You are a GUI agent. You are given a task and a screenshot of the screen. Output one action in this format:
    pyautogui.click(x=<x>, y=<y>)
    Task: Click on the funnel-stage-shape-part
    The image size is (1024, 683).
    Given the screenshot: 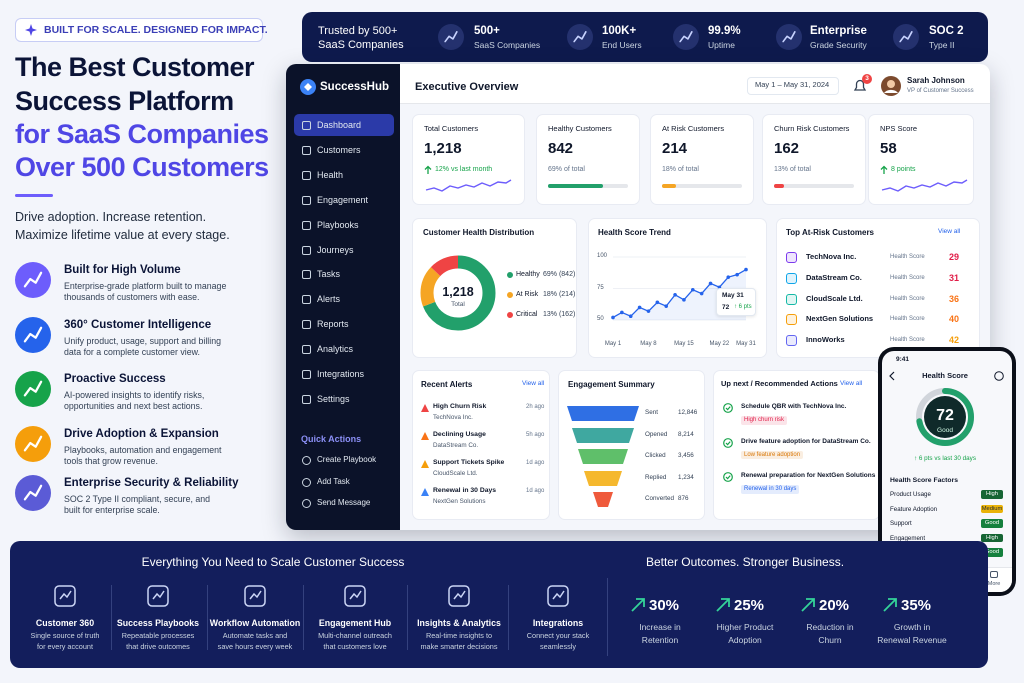 What is the action you would take?
    pyautogui.click(x=603, y=456)
    